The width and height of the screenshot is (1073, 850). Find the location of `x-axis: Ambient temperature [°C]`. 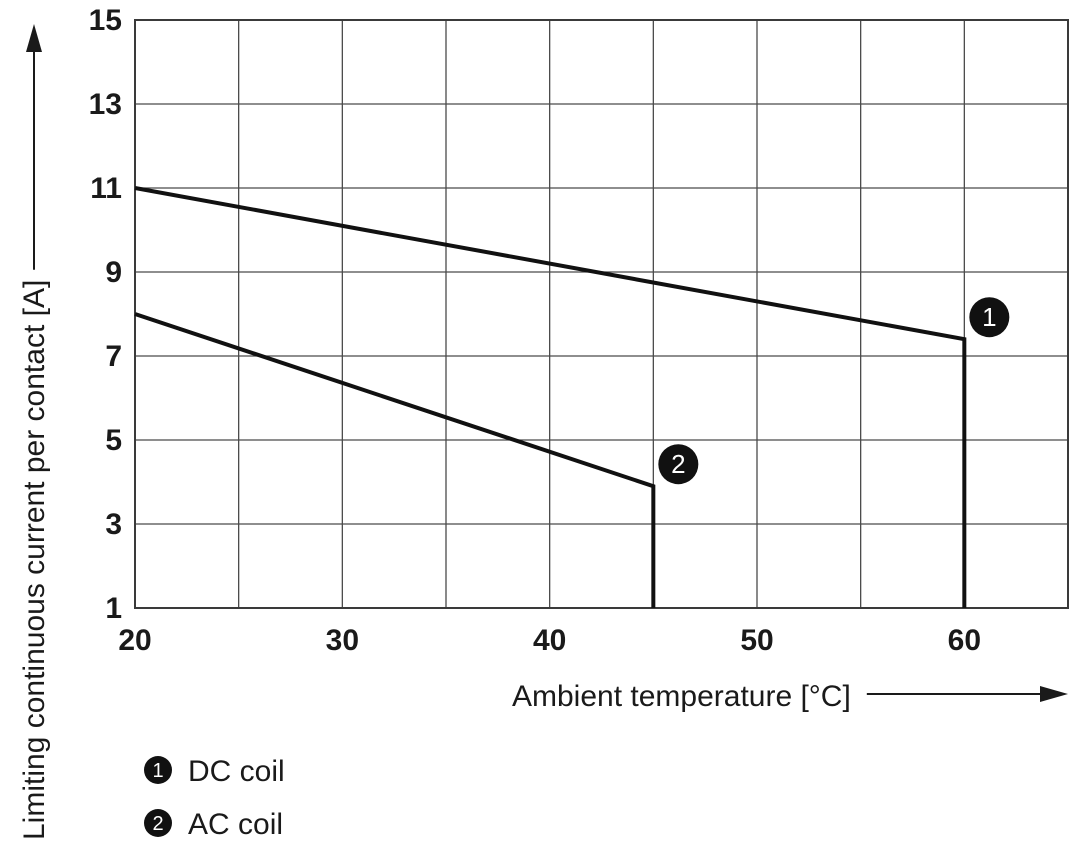

x-axis: Ambient temperature [°C] is located at coordinates (790, 696).